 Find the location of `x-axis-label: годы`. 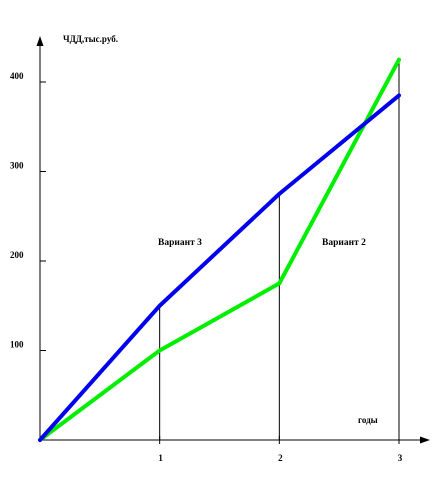

x-axis-label: годы is located at coordinates (368, 420).